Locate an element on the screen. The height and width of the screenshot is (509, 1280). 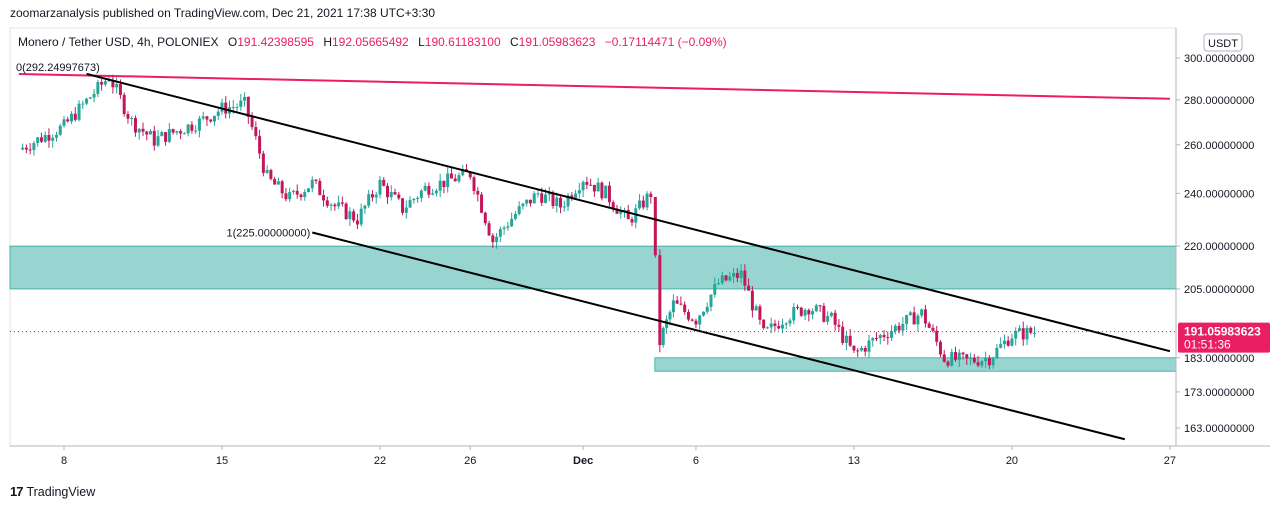
currency-badge-label: USDT is located at coordinates (1223, 44).